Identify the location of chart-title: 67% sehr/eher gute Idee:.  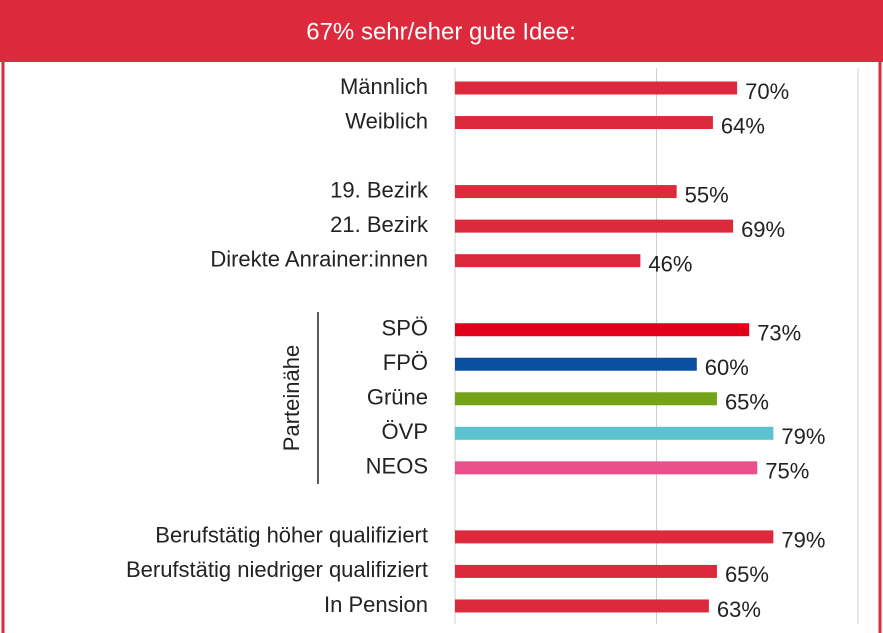
(441, 31).